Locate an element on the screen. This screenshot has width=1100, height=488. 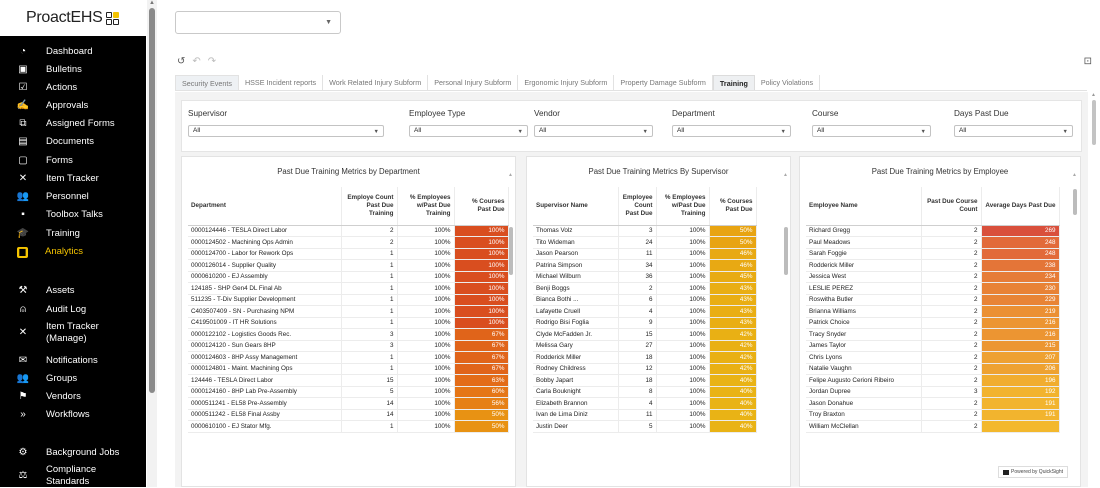
table-row: James Taylor 2 215 is located at coordinates (933, 346).